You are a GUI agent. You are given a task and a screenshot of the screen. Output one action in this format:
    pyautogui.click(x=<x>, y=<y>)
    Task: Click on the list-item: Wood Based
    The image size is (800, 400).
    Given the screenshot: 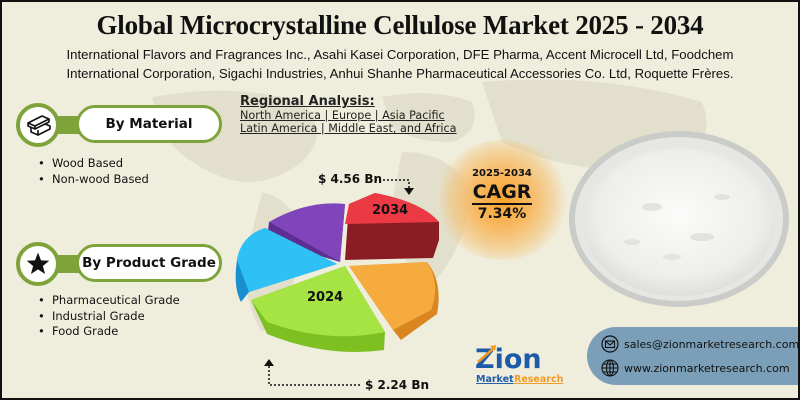 What is the action you would take?
    pyautogui.click(x=100, y=164)
    